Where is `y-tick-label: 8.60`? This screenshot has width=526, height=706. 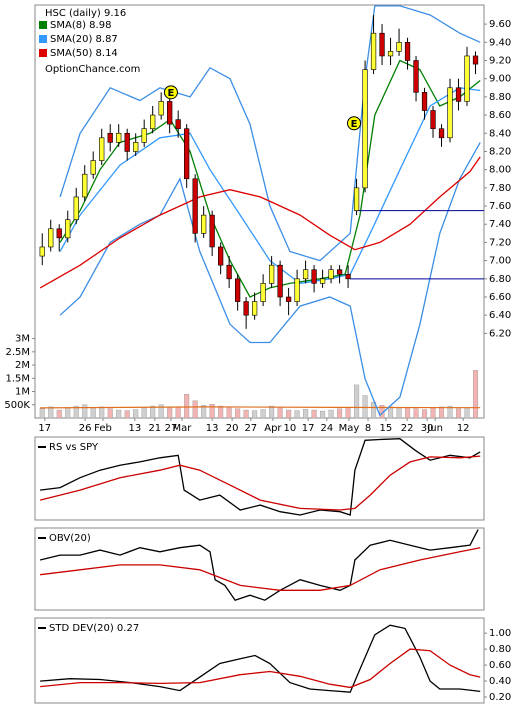
y-tick-label: 8.60 is located at coordinates (500, 115).